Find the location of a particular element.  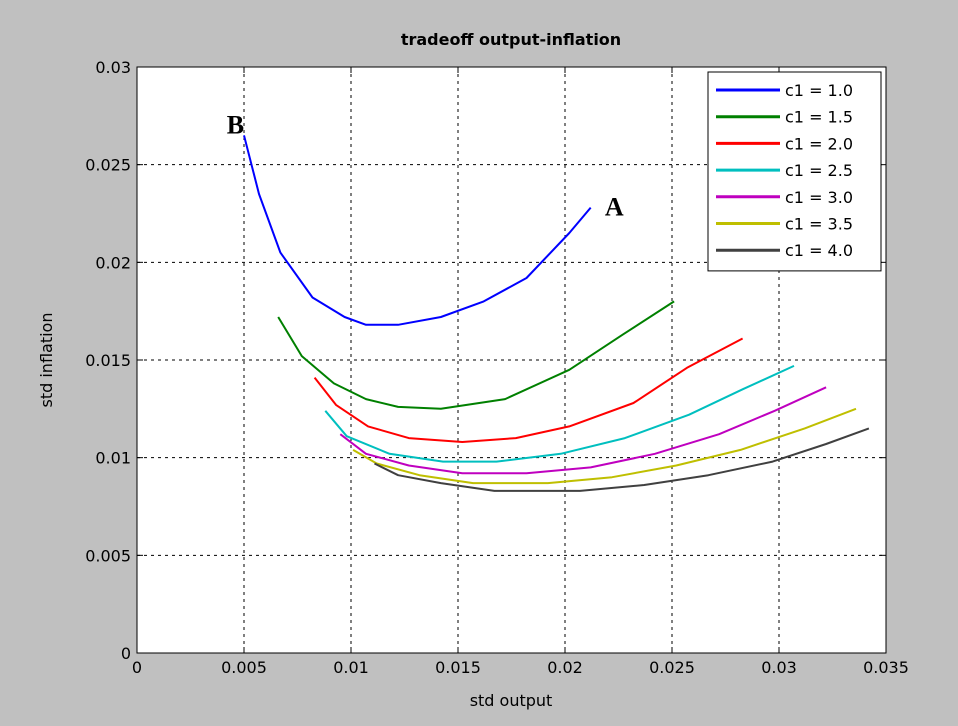

x-tick-label: 0.03 is located at coordinates (779, 667).